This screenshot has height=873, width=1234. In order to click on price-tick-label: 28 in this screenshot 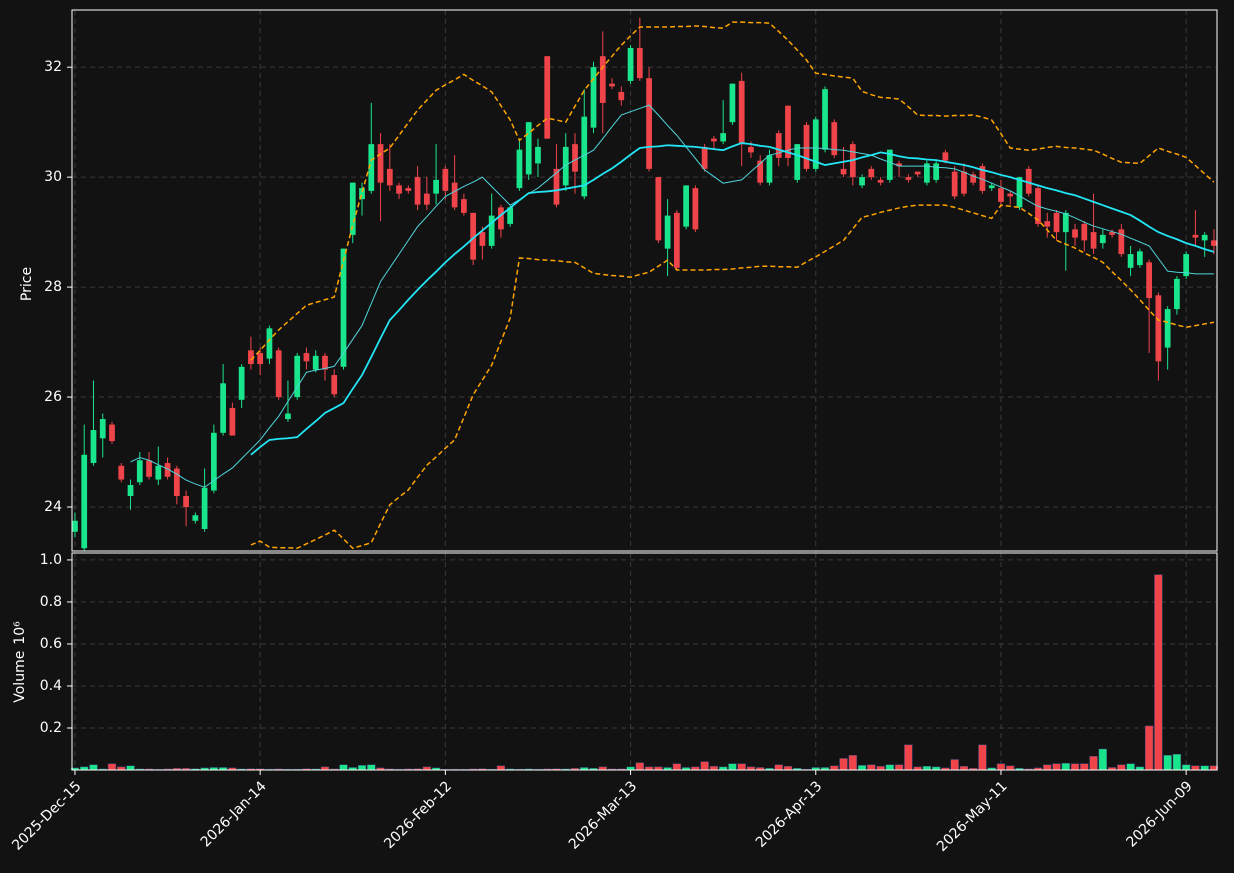, I will do `click(53, 287)`.